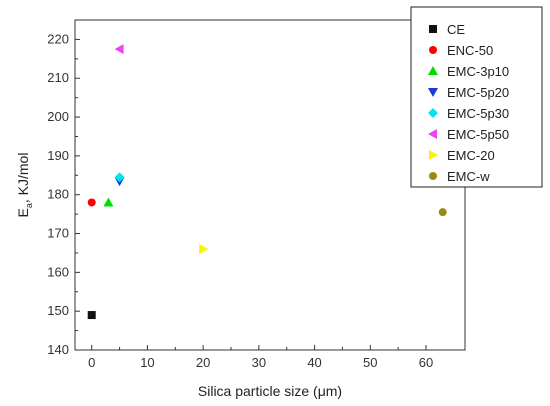 Image resolution: width=550 pixels, height=406 pixels. What do you see at coordinates (58, 77) in the screenshot?
I see `y-tick-label: 210` at bounding box center [58, 77].